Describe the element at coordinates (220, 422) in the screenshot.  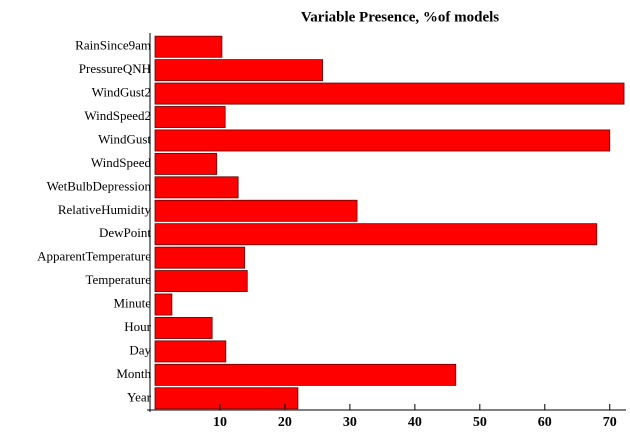
I see `x-tick-label: 10` at that location.